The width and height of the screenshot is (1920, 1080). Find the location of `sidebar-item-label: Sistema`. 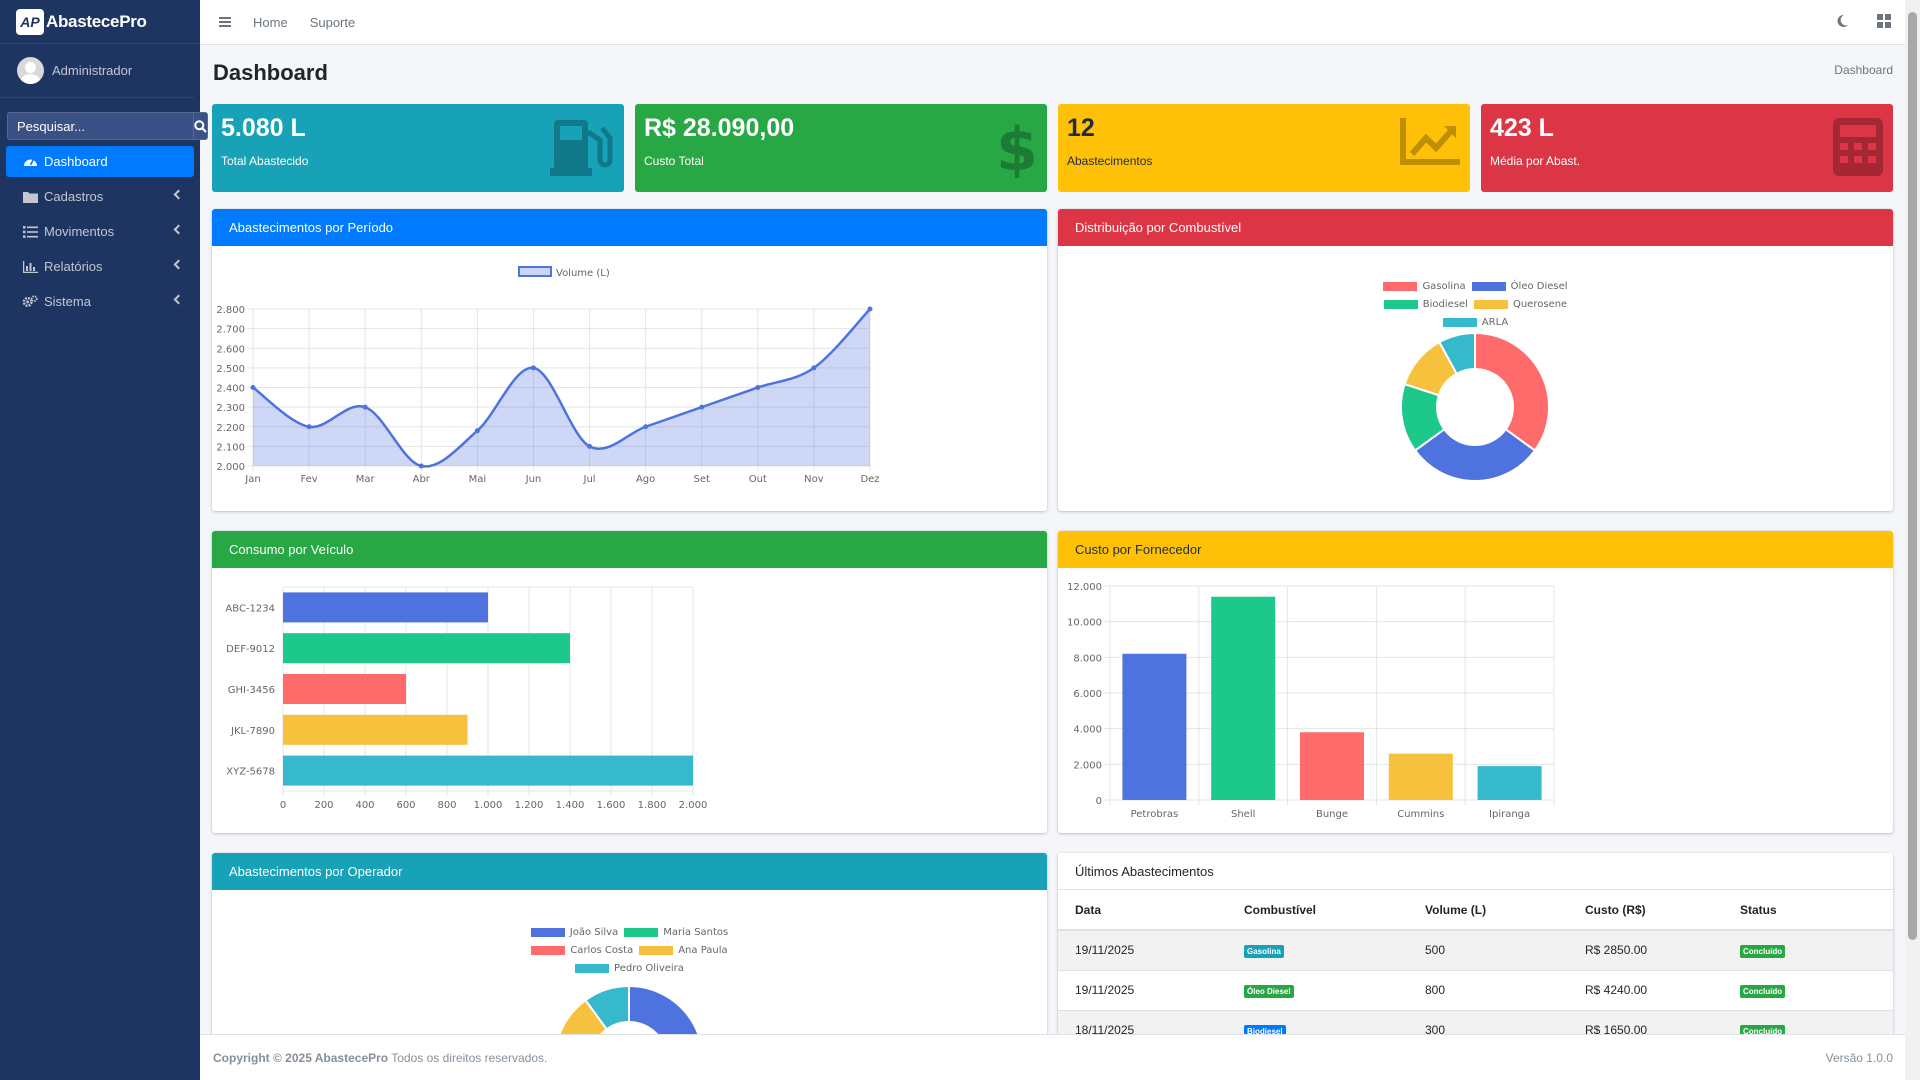

sidebar-item-label: Sistema is located at coordinates (67, 301).